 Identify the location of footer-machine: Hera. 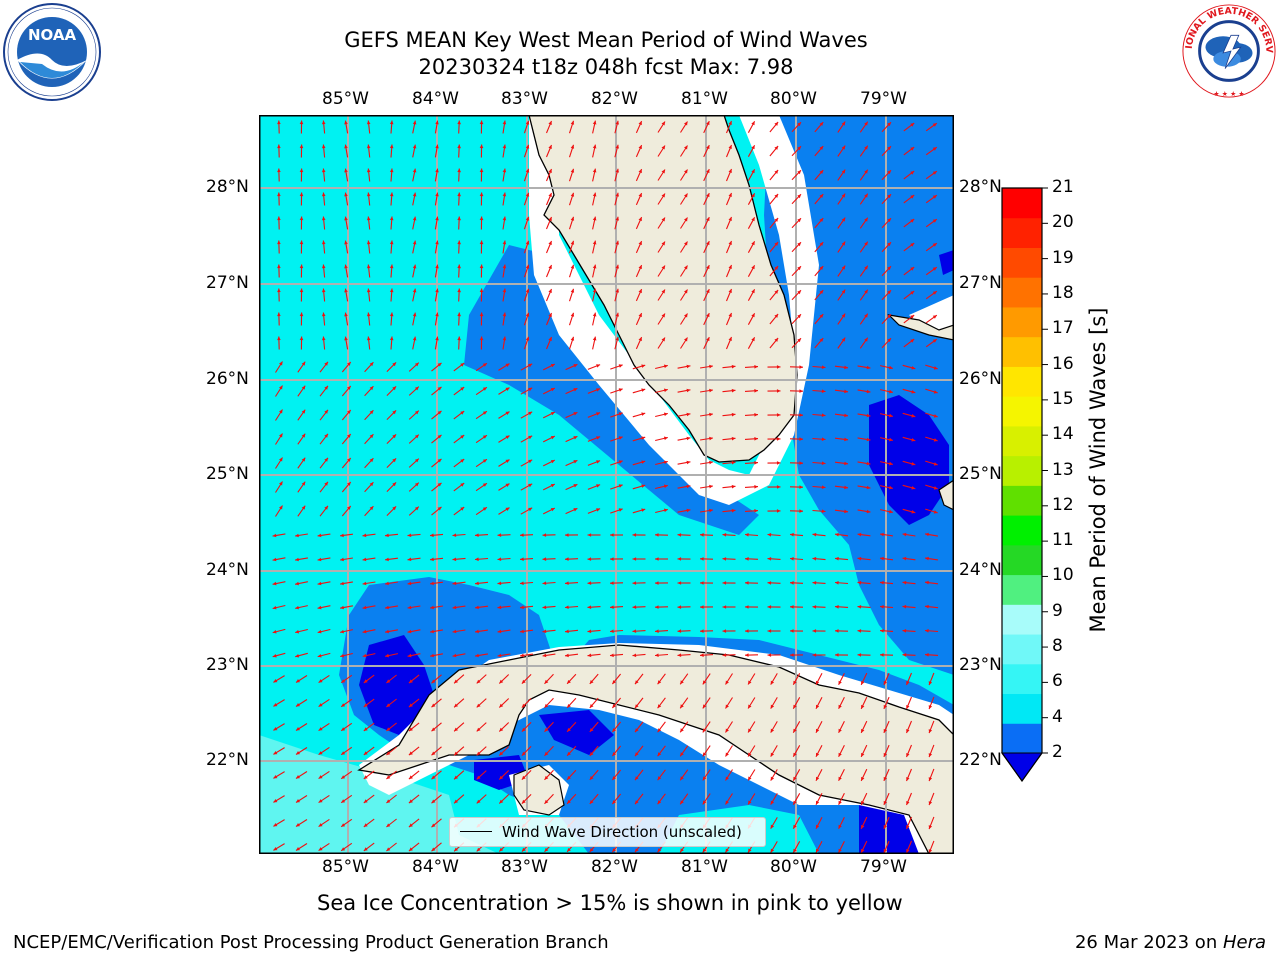
(1244, 942).